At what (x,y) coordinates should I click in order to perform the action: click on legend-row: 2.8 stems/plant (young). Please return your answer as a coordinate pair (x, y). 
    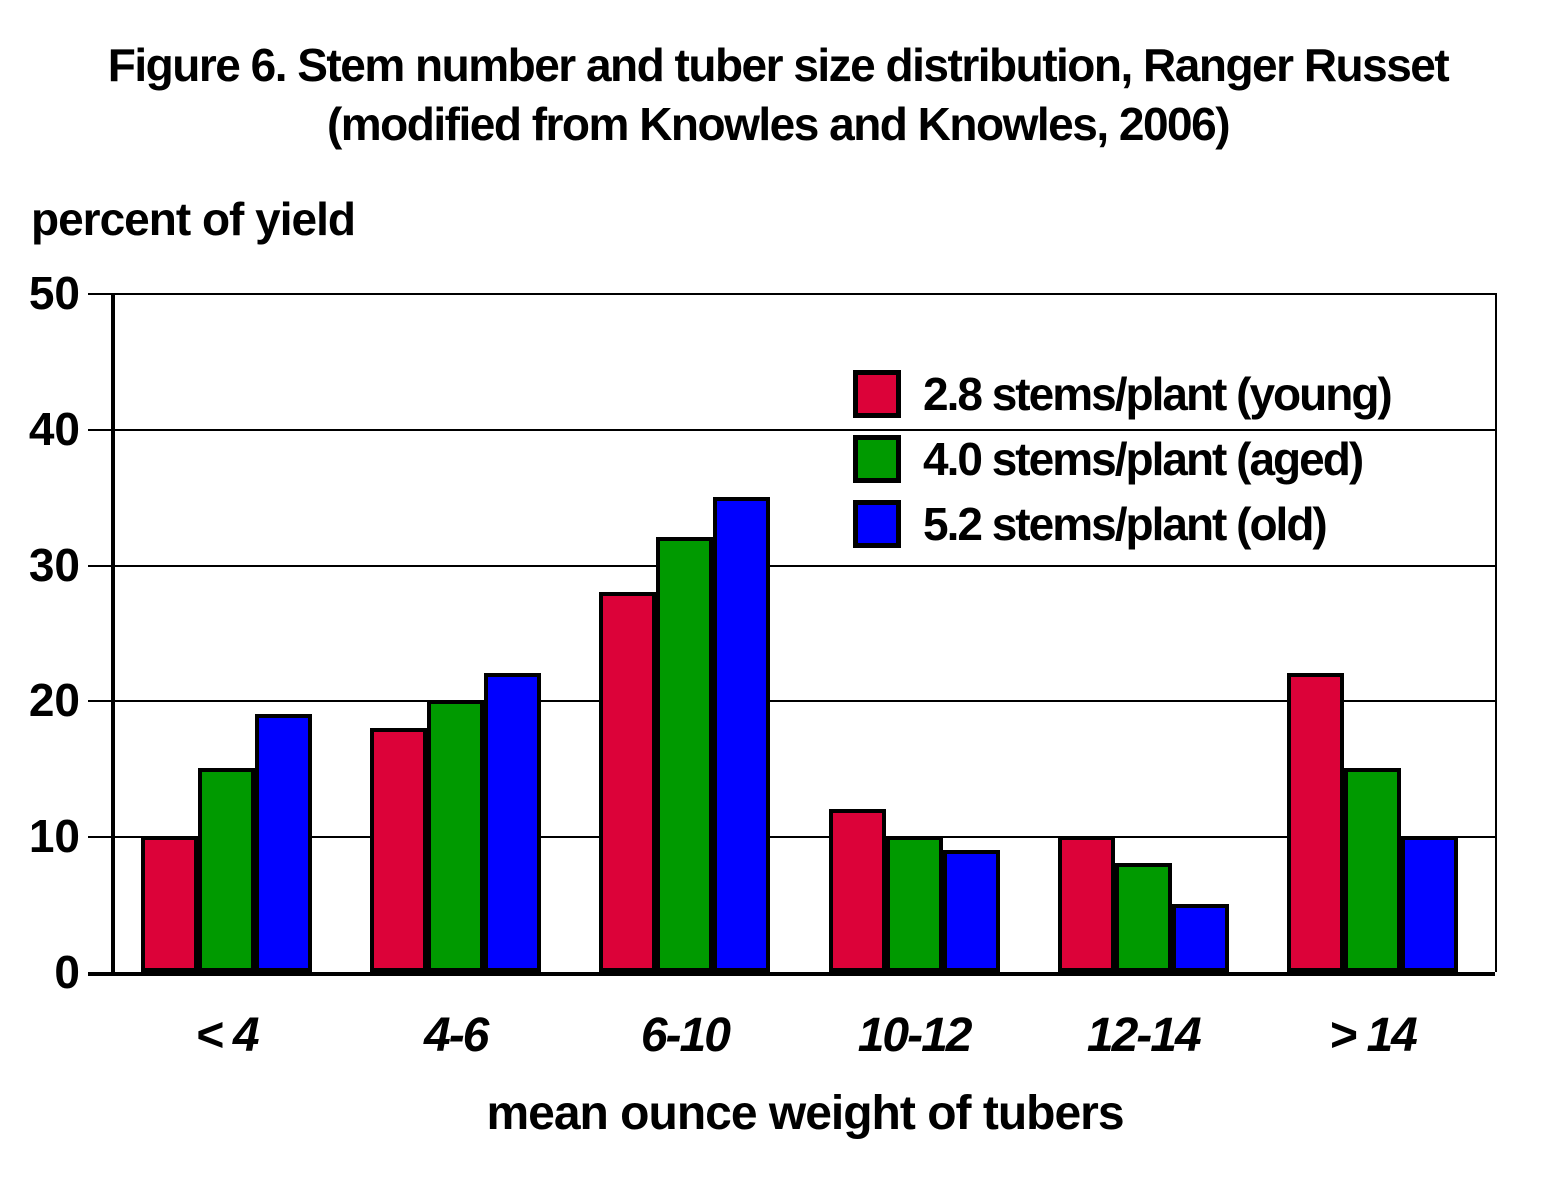
    Looking at the image, I should click on (1123, 393).